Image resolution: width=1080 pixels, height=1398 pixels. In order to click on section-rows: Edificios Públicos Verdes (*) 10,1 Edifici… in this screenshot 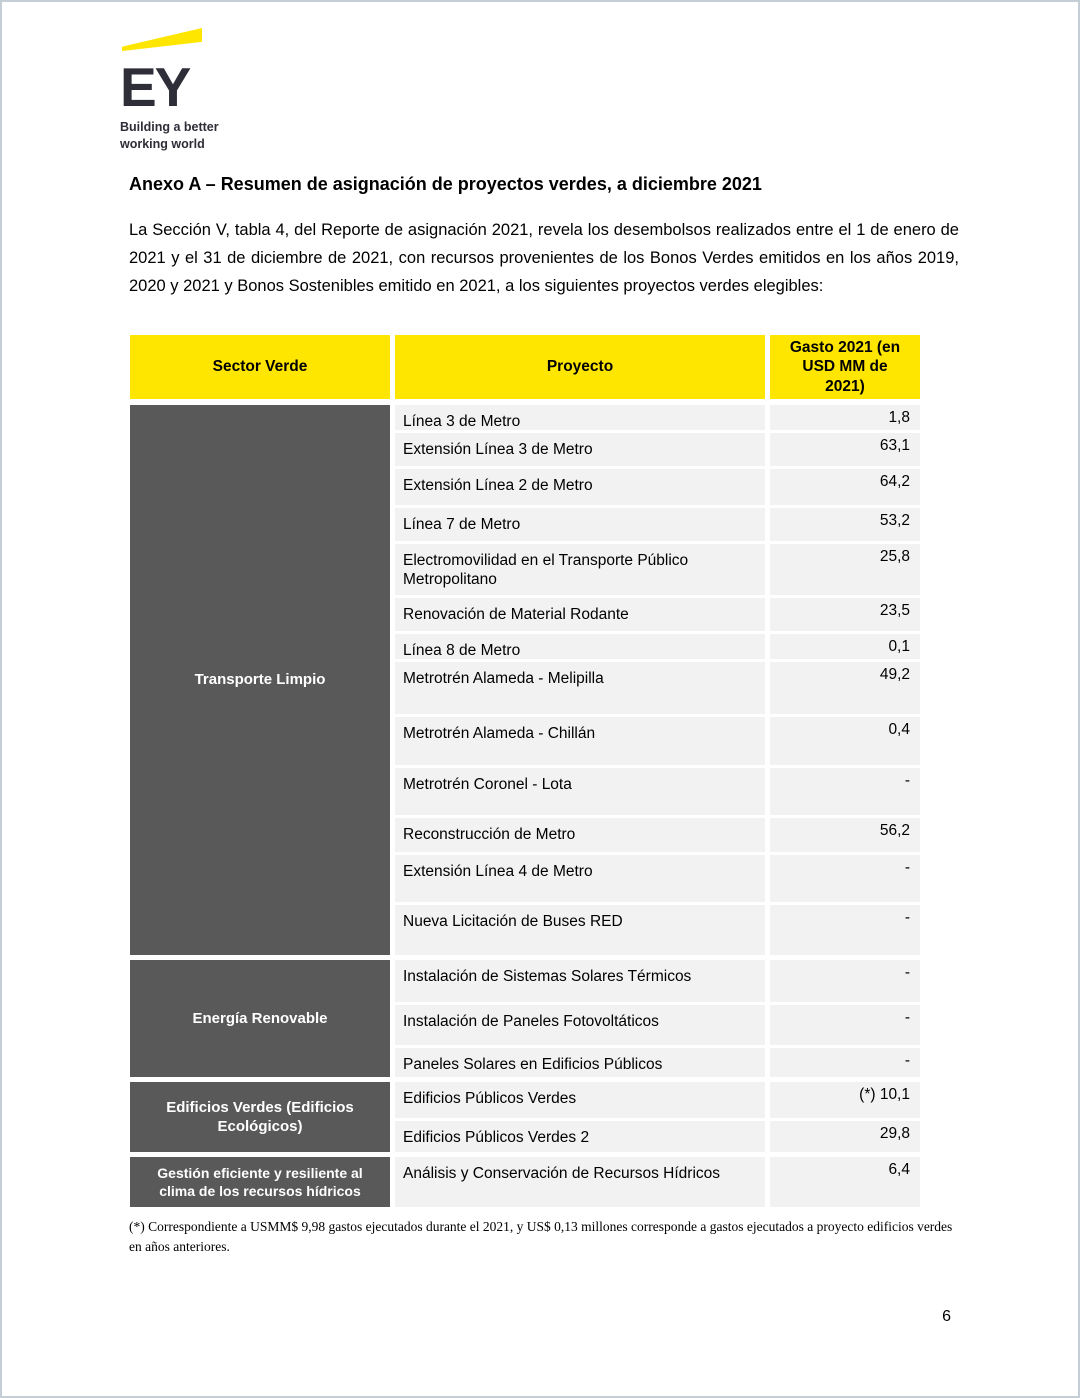, I will do `click(657, 1117)`.